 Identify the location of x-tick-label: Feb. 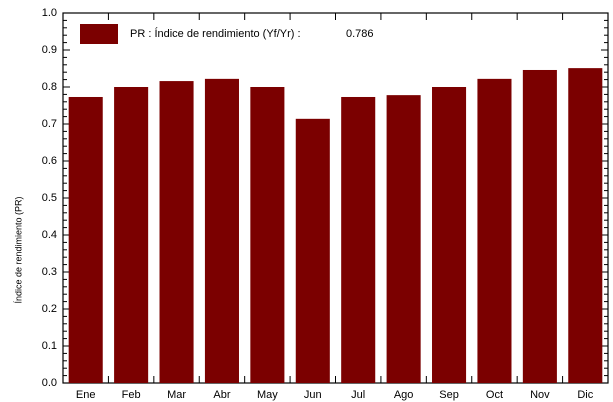
(131, 395).